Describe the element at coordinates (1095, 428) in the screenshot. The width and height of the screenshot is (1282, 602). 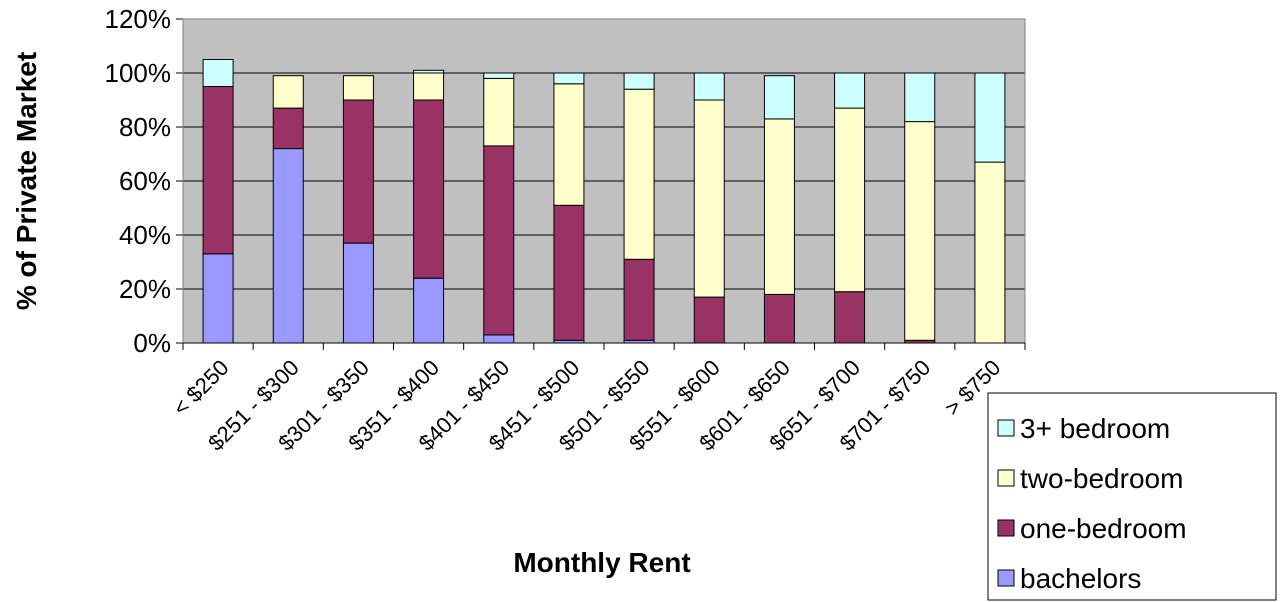
I see `legend-label: 3+ bedroom` at that location.